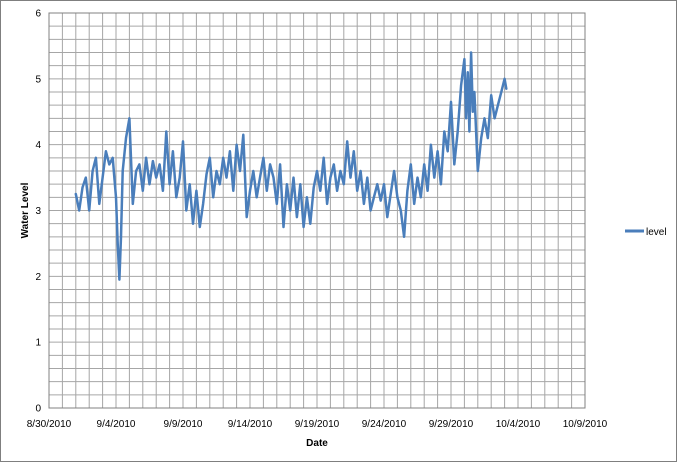 The image size is (677, 462). Describe the element at coordinates (38, 409) in the screenshot. I see `y-tick-label: 0` at that location.